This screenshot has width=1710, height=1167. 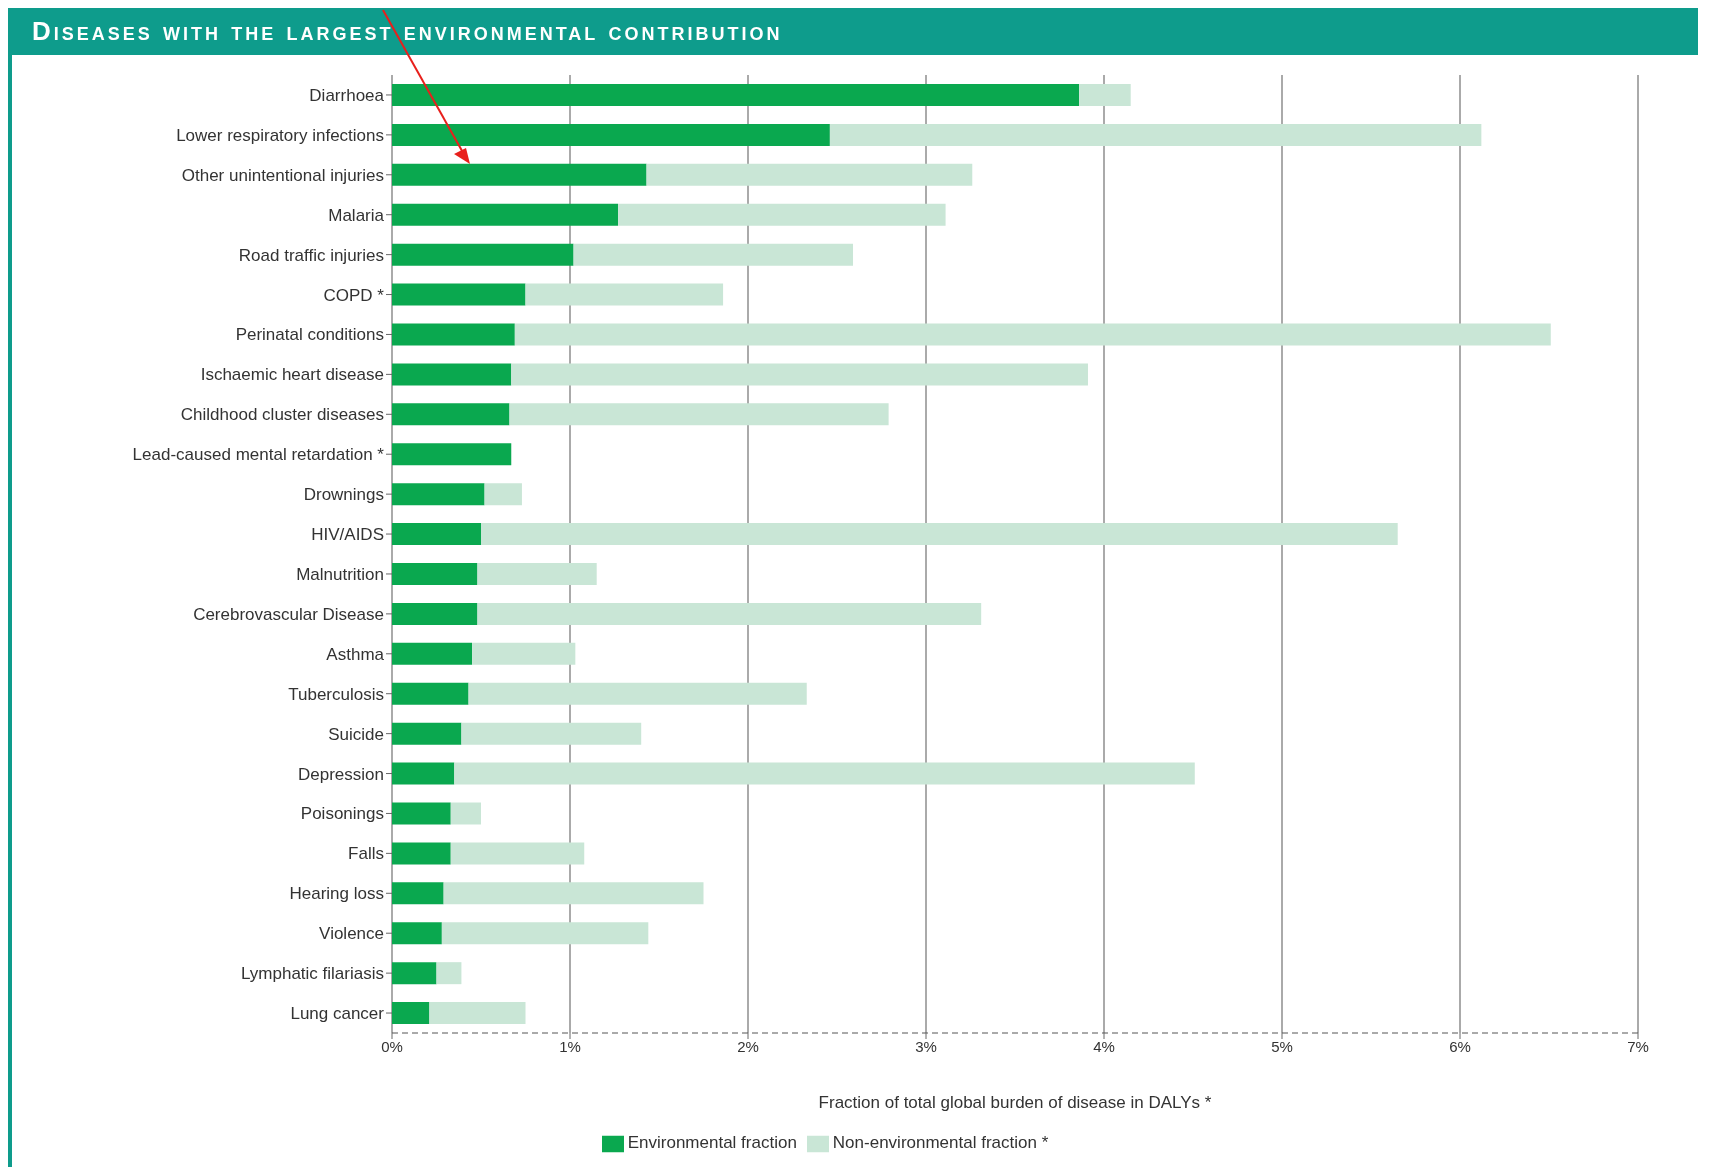 I want to click on y-tick-label: Violence, so click(x=351, y=934).